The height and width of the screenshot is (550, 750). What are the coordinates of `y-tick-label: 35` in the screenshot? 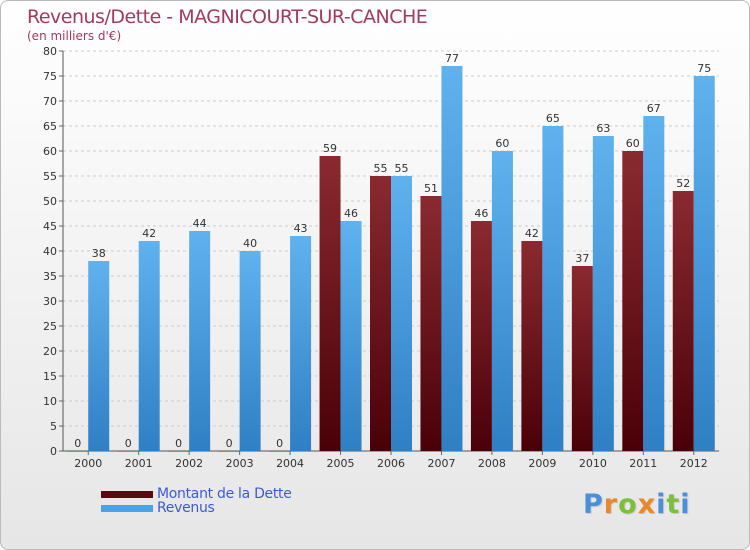 It's located at (50, 276).